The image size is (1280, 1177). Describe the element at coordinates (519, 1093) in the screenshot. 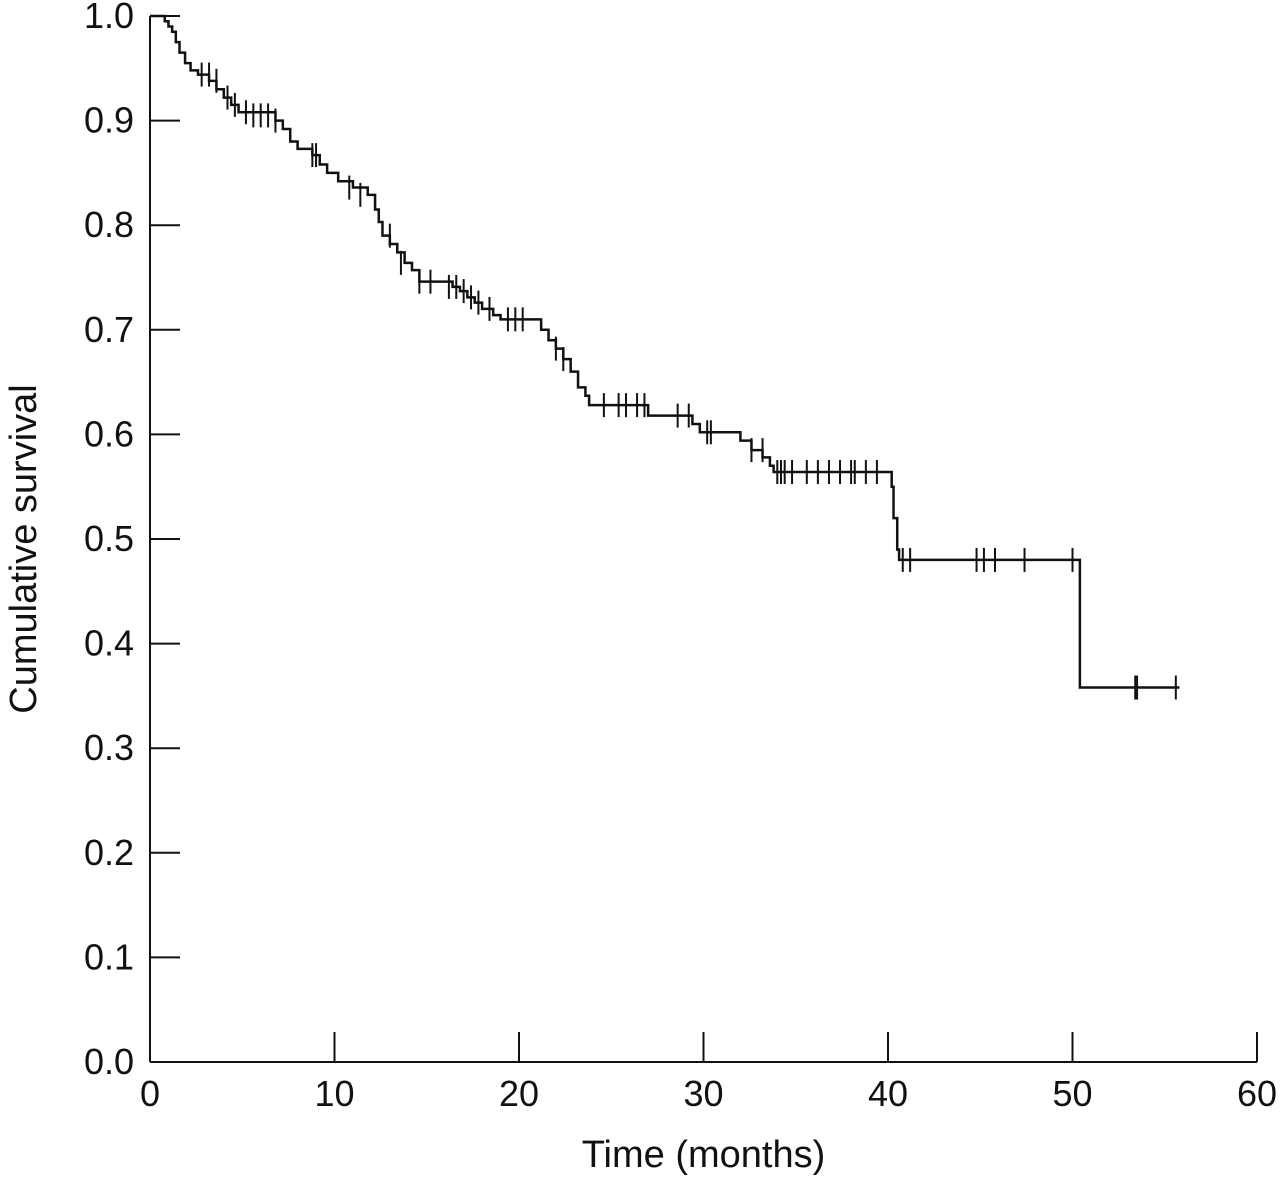

I see `x-tick-label: 20` at that location.